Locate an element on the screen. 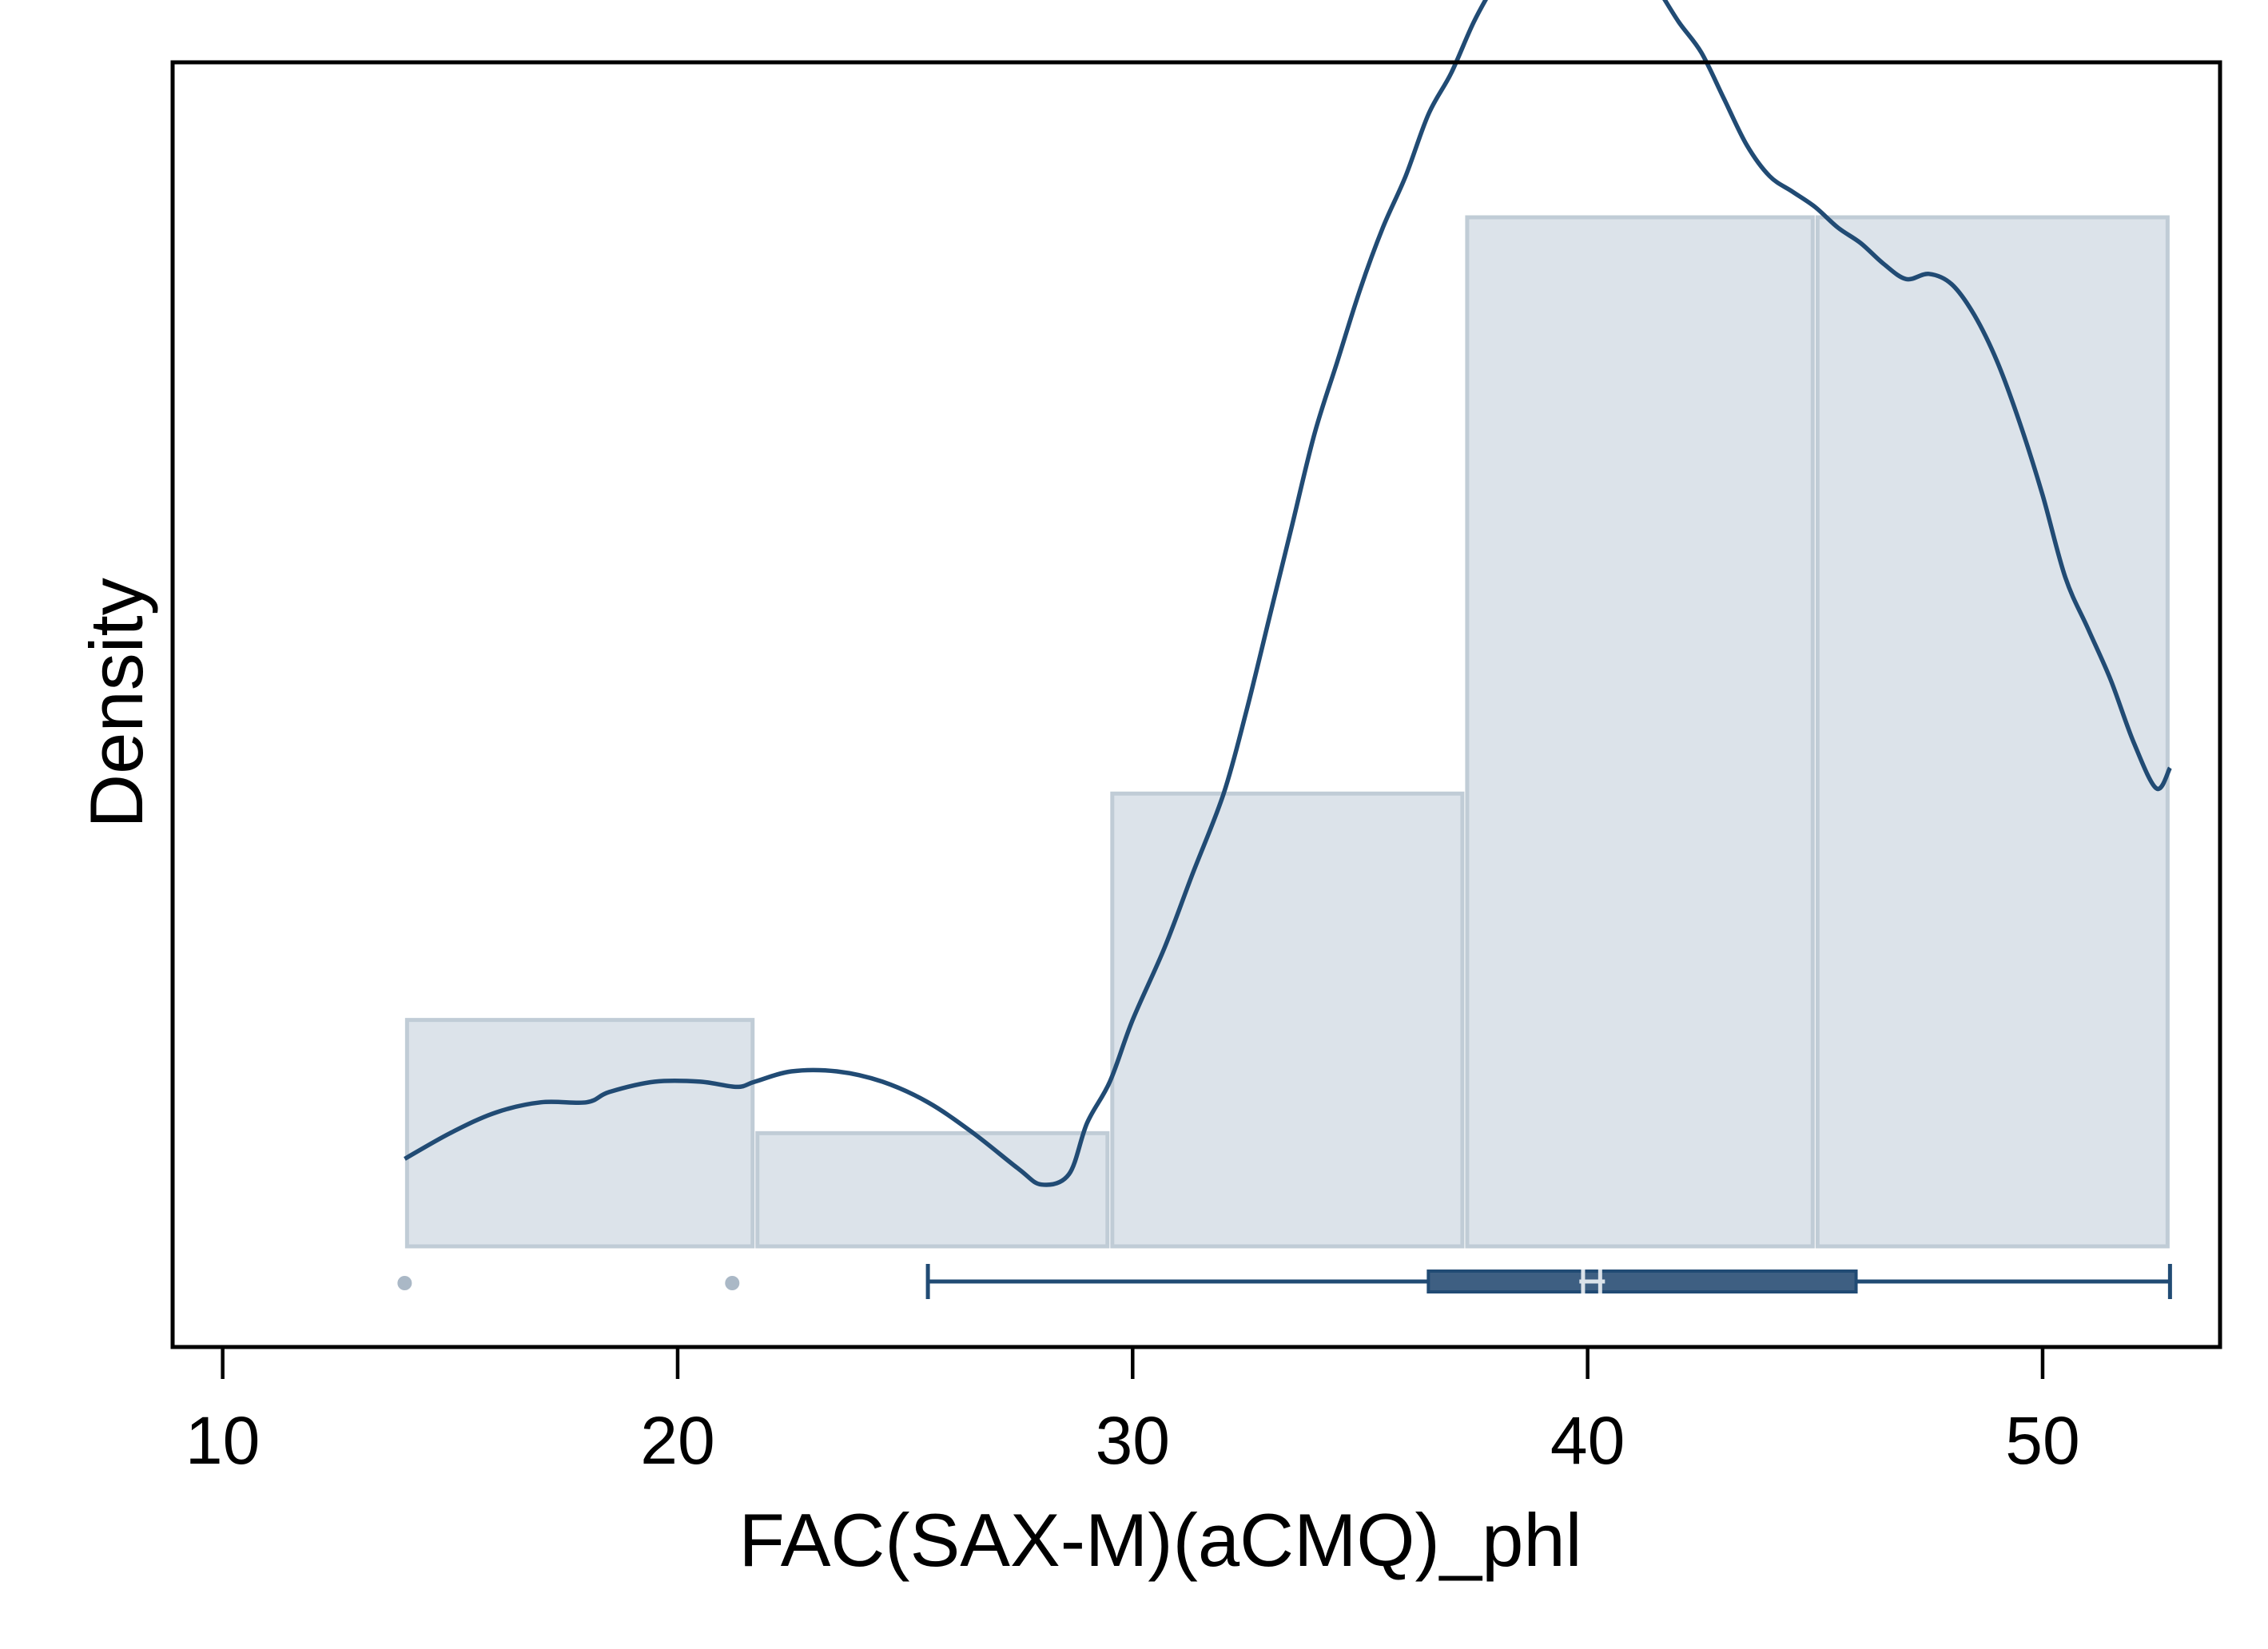 The image size is (2268, 1649). x-tick-label-30: 30 is located at coordinates (1133, 1440).